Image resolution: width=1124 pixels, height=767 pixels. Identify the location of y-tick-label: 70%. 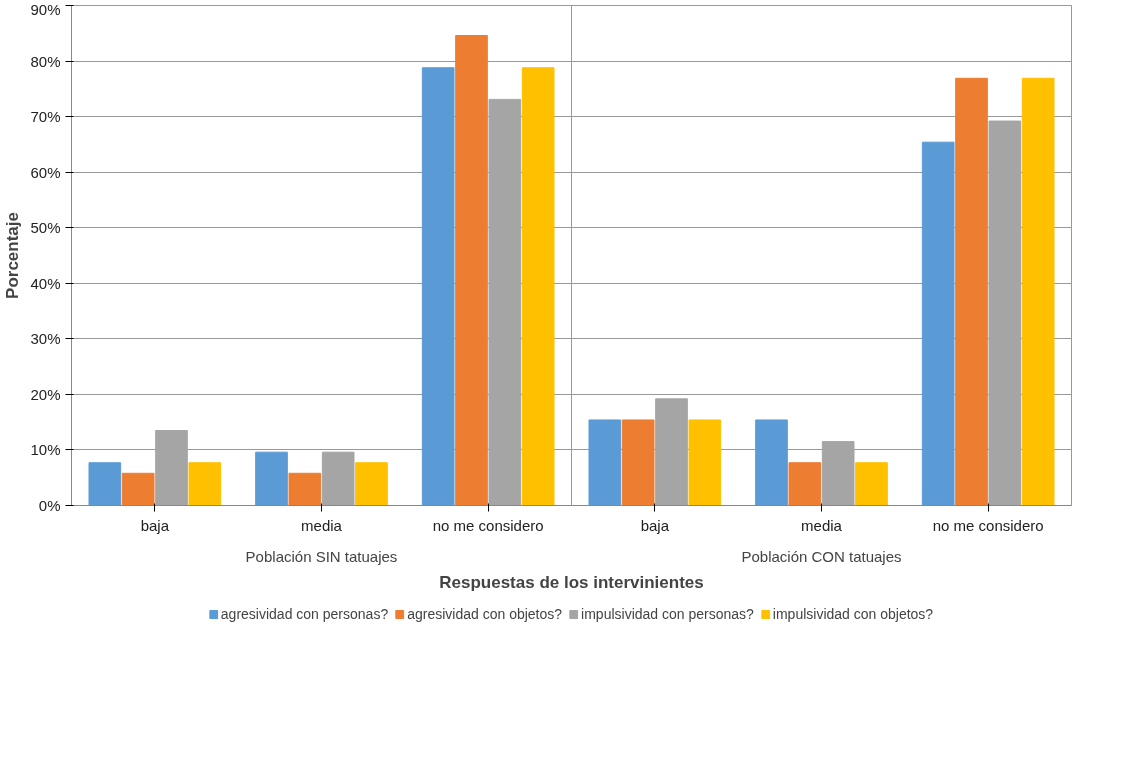
(45, 117).